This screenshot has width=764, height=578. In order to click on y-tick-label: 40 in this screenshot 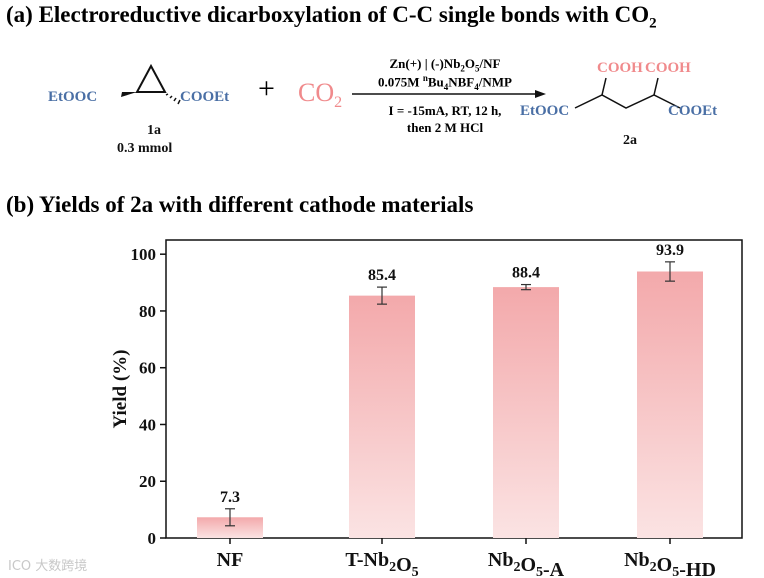, I will do `click(147, 424)`.